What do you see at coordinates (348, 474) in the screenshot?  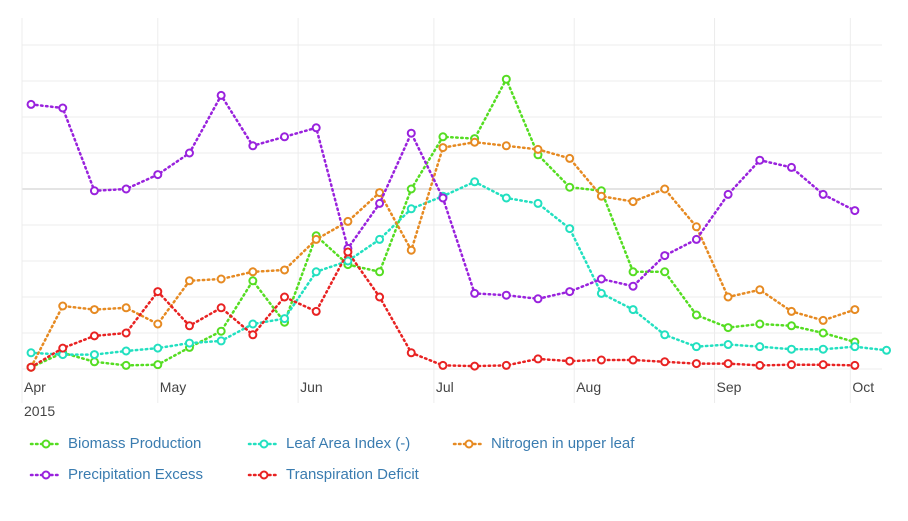 I see `legend-item-transpiration-deficit: Transpiration Deficit` at bounding box center [348, 474].